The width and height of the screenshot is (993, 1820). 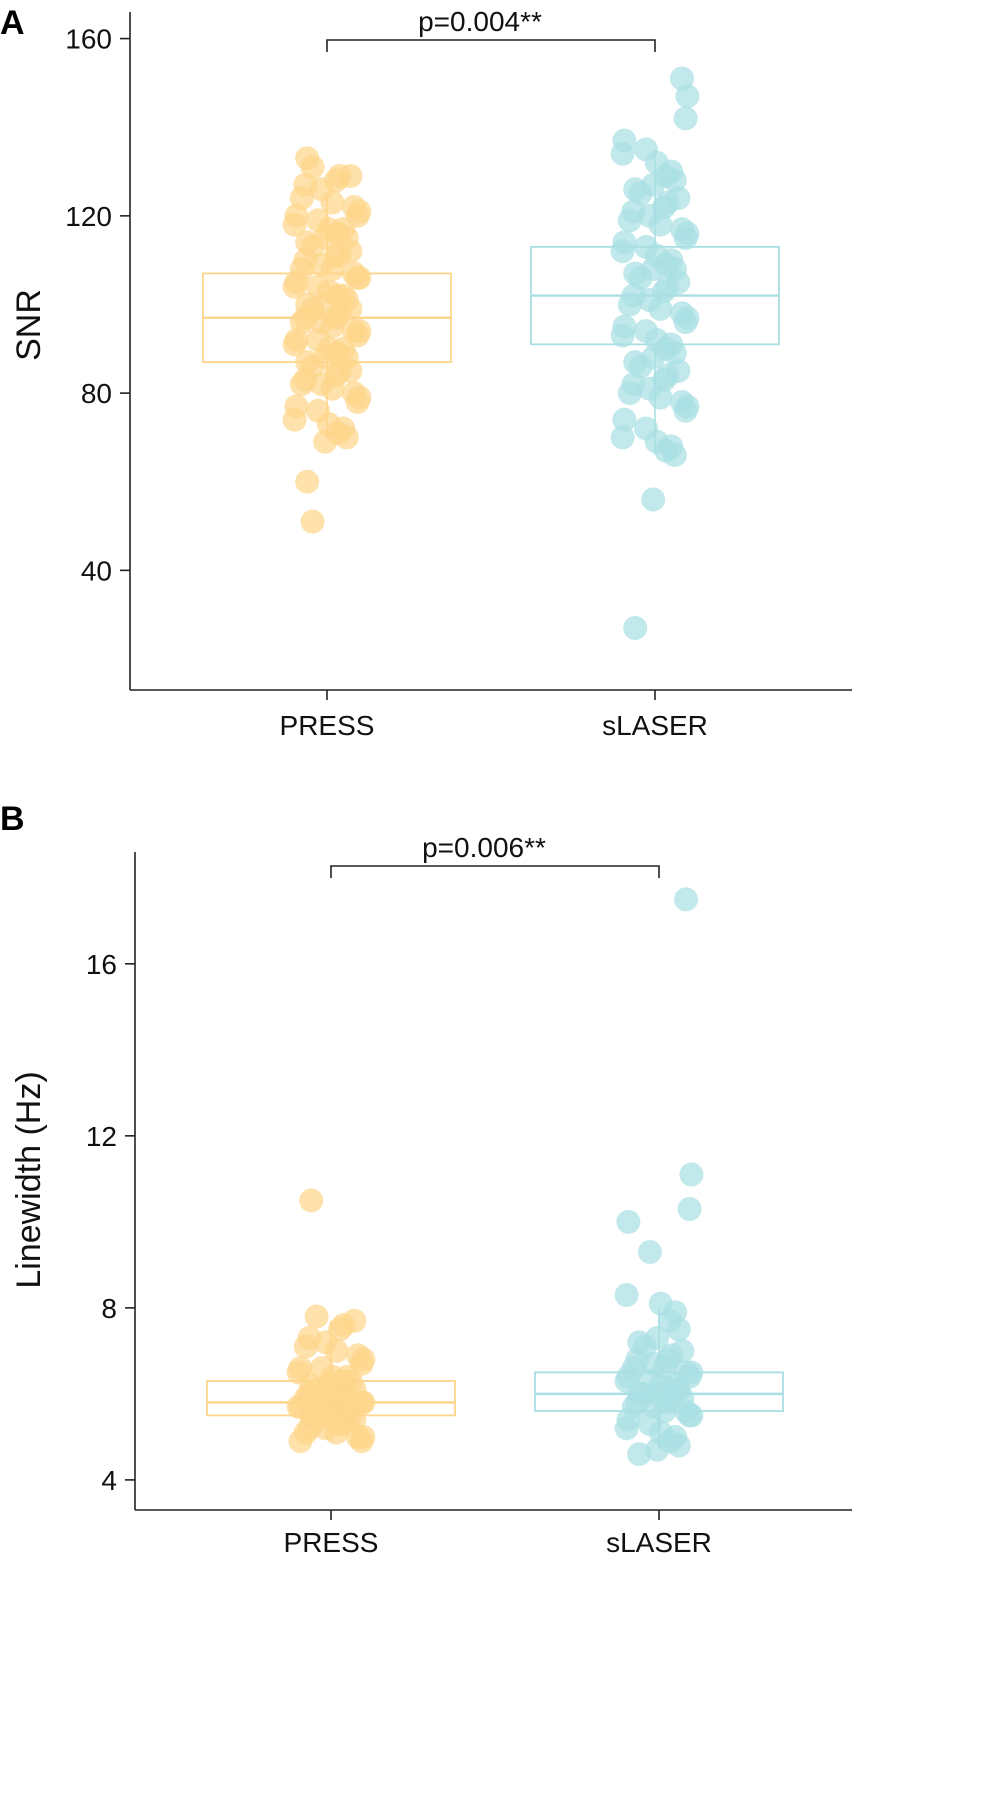 I want to click on y-tick-label: 16, so click(x=101, y=964).